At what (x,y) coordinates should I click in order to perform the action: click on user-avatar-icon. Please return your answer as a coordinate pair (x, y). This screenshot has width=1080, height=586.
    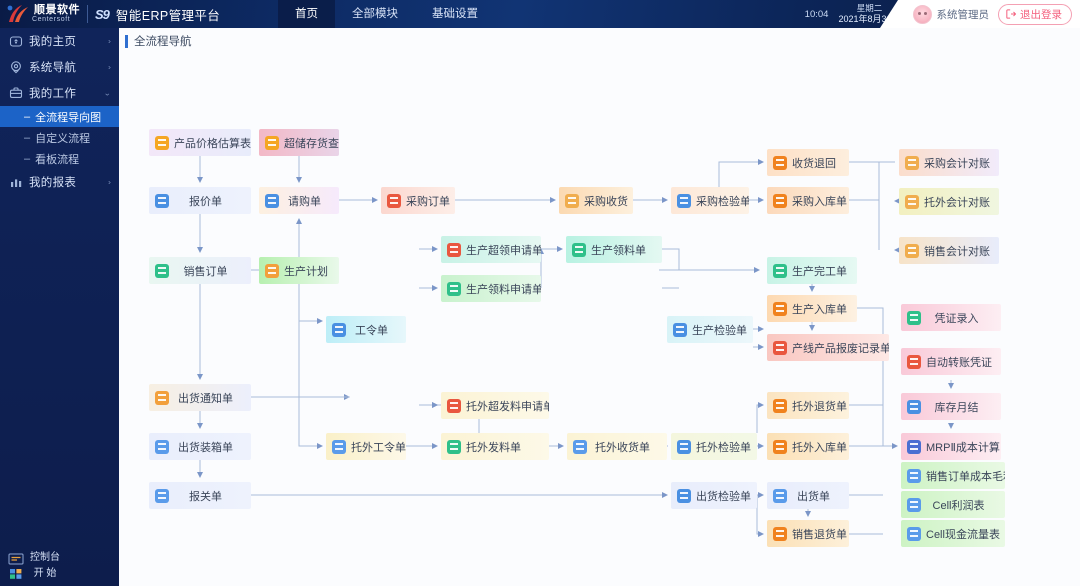
    Looking at the image, I should click on (922, 14).